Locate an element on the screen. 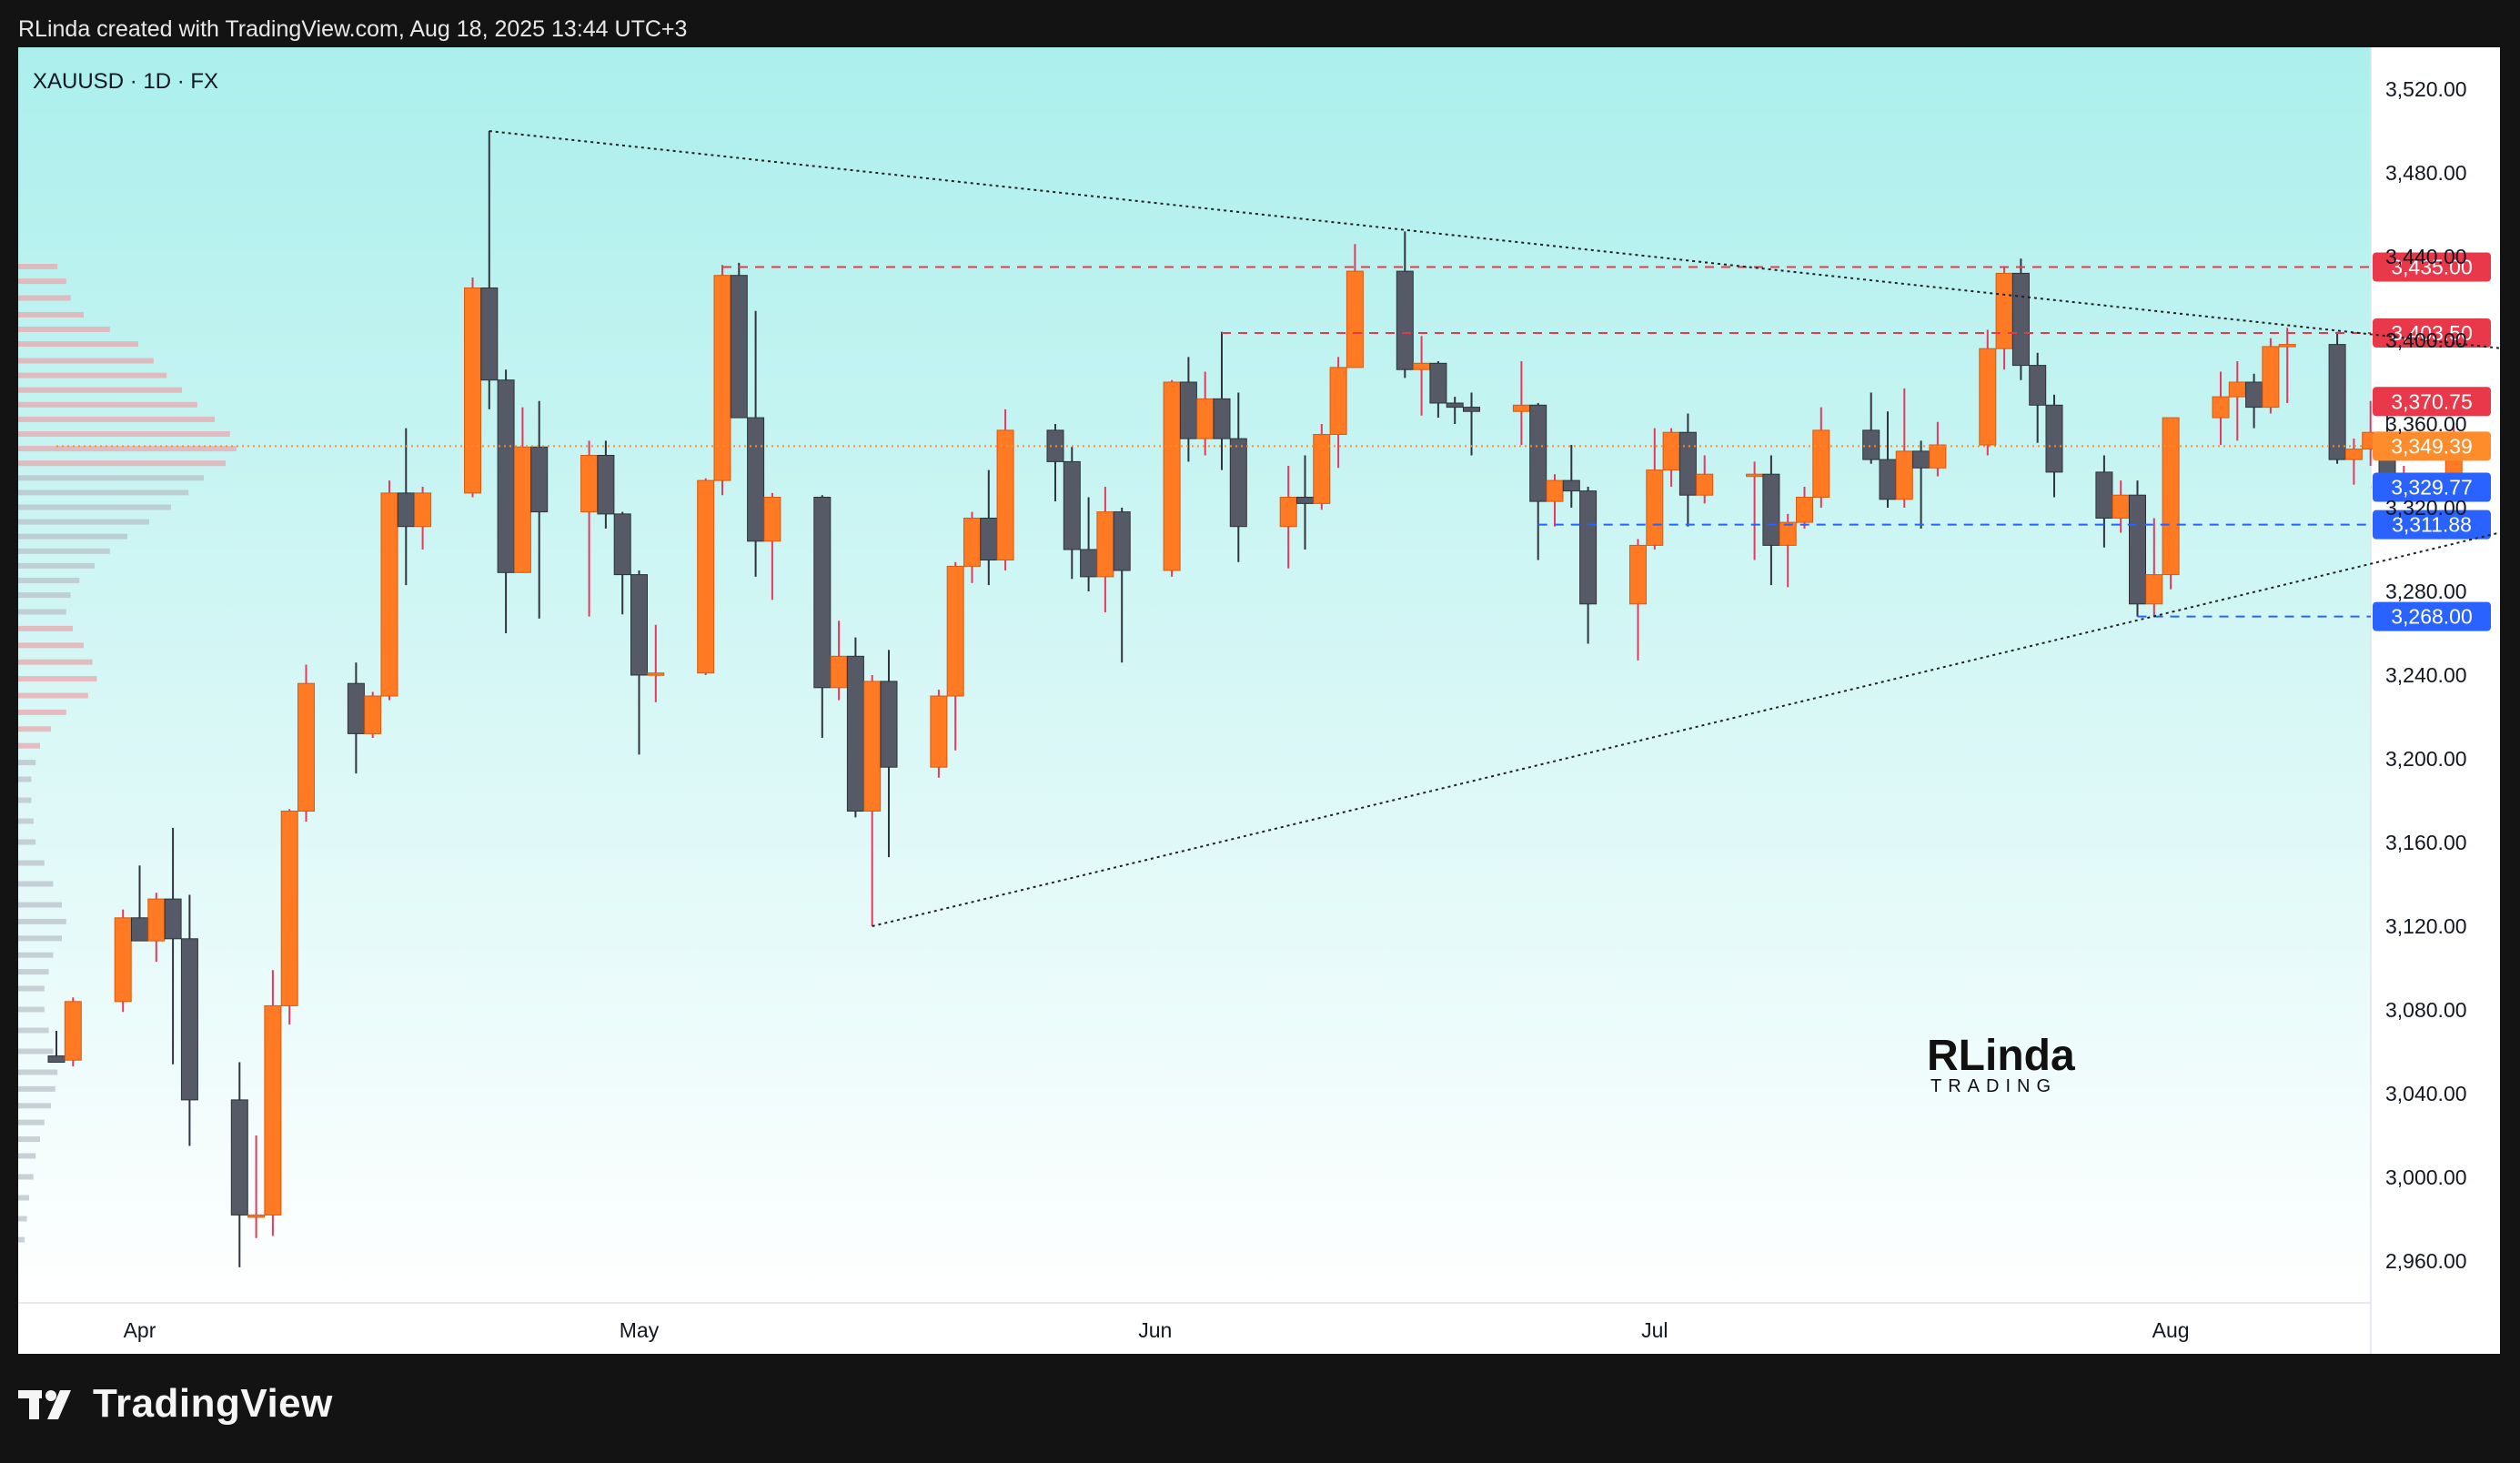 This screenshot has width=2520, height=1463. rlinda-watermark: RLinda TRADING is located at coordinates (2001, 1064).